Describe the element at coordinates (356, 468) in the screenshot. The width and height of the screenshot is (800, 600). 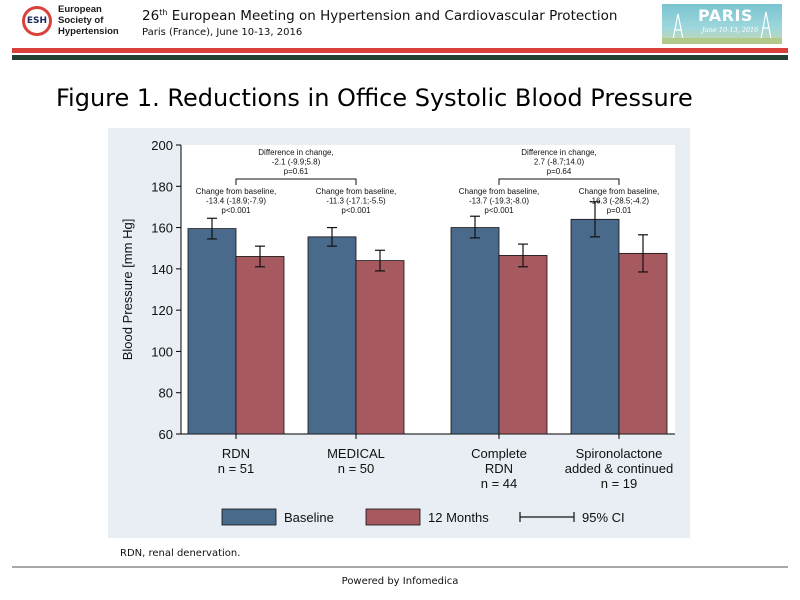
I see `x-tick-label: n = 50` at that location.